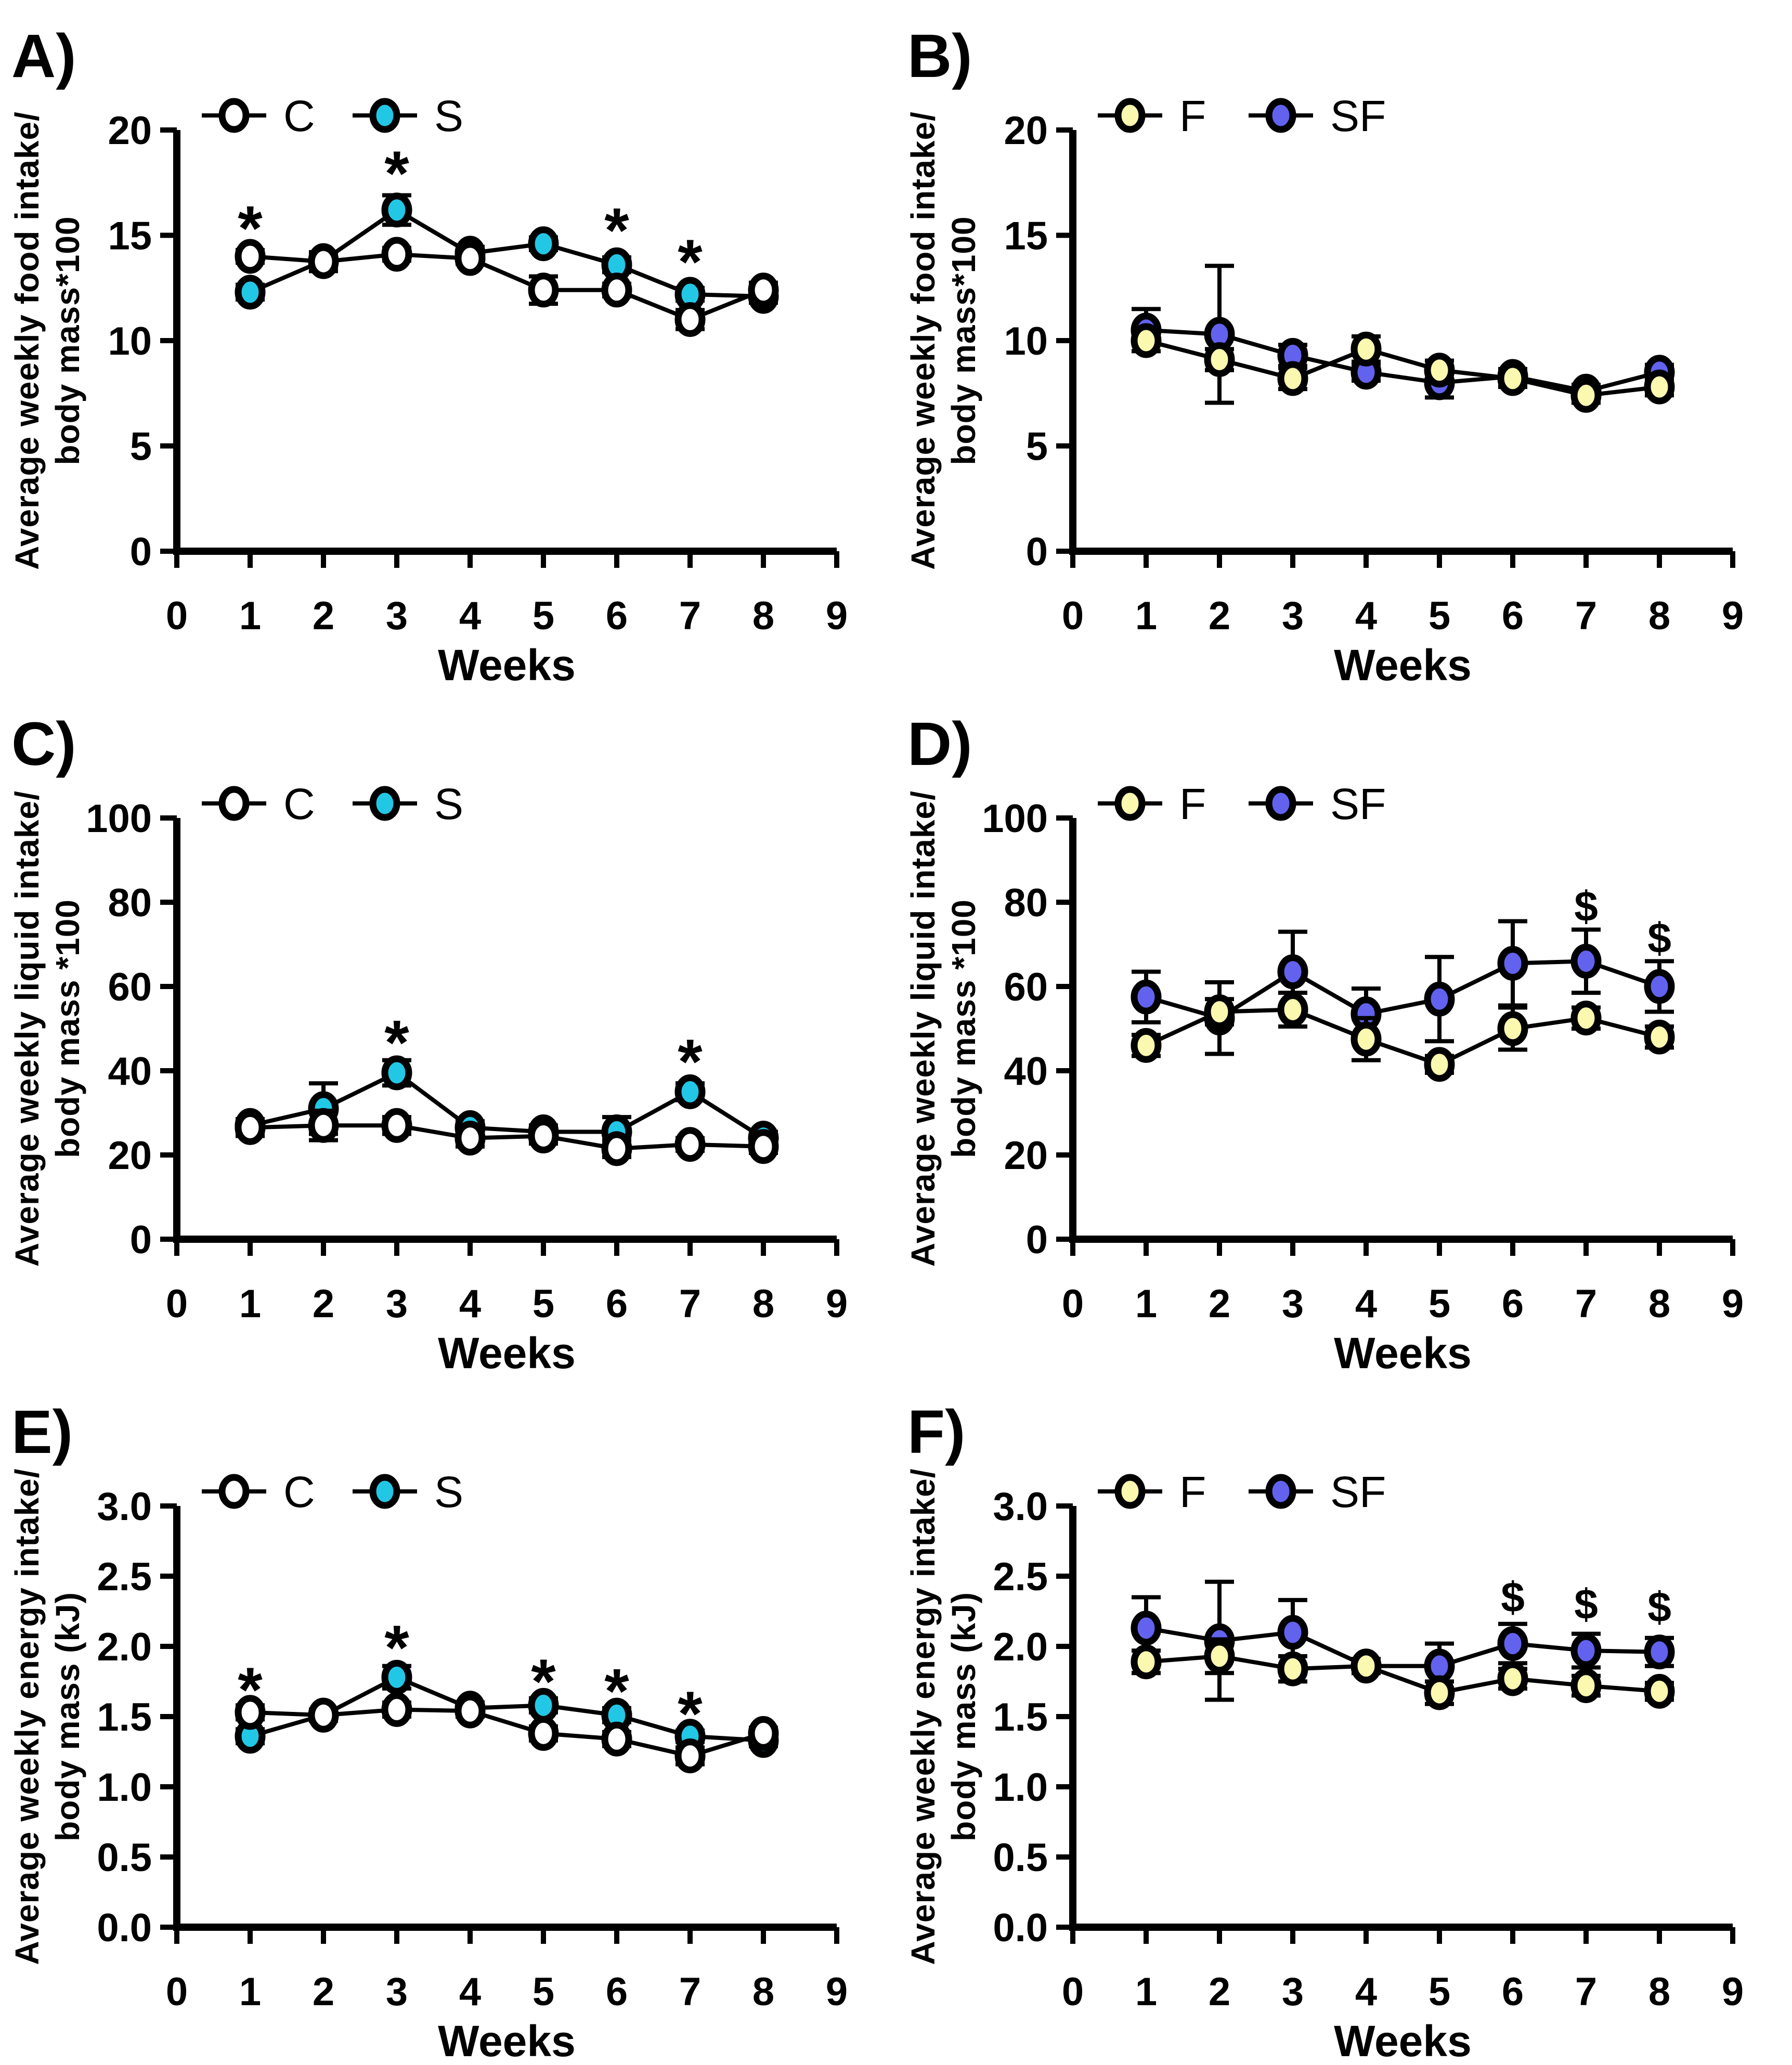 This screenshot has width=1792, height=2065. What do you see at coordinates (130, 903) in the screenshot?
I see `y-tick-label: 80` at bounding box center [130, 903].